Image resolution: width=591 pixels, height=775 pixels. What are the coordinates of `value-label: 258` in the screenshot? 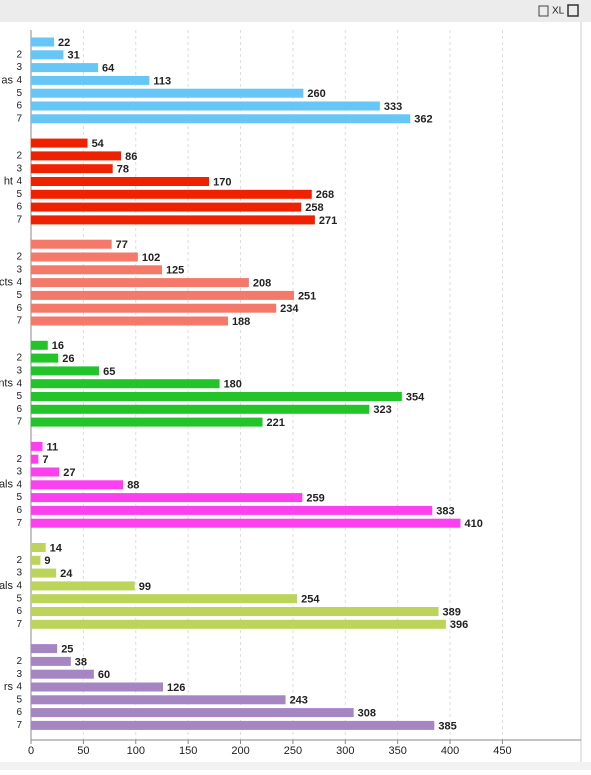 It's located at (314, 208).